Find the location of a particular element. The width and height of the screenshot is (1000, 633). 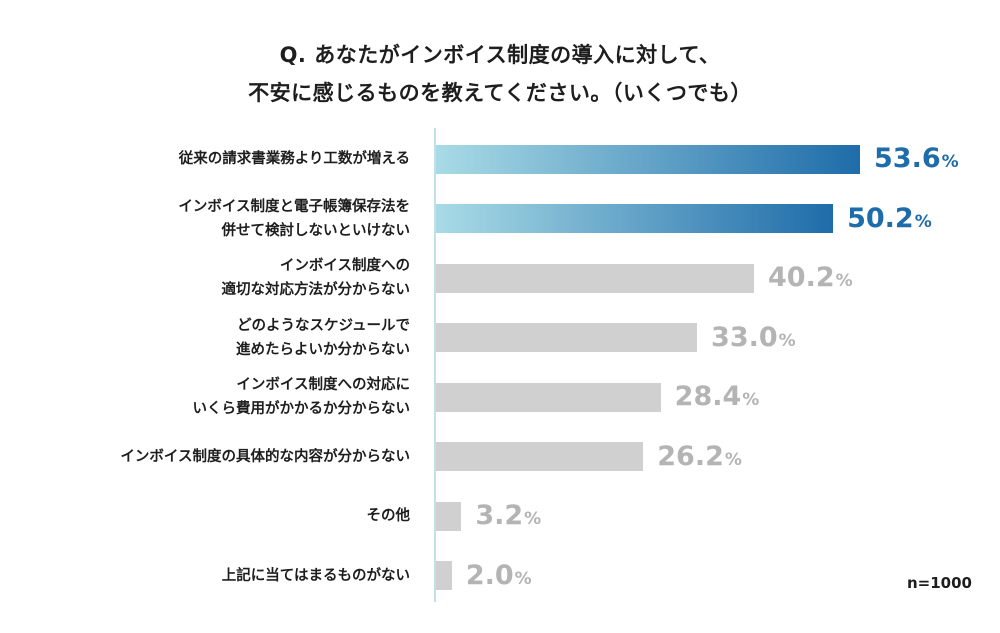

value-number: 3.2 is located at coordinates (499, 515).